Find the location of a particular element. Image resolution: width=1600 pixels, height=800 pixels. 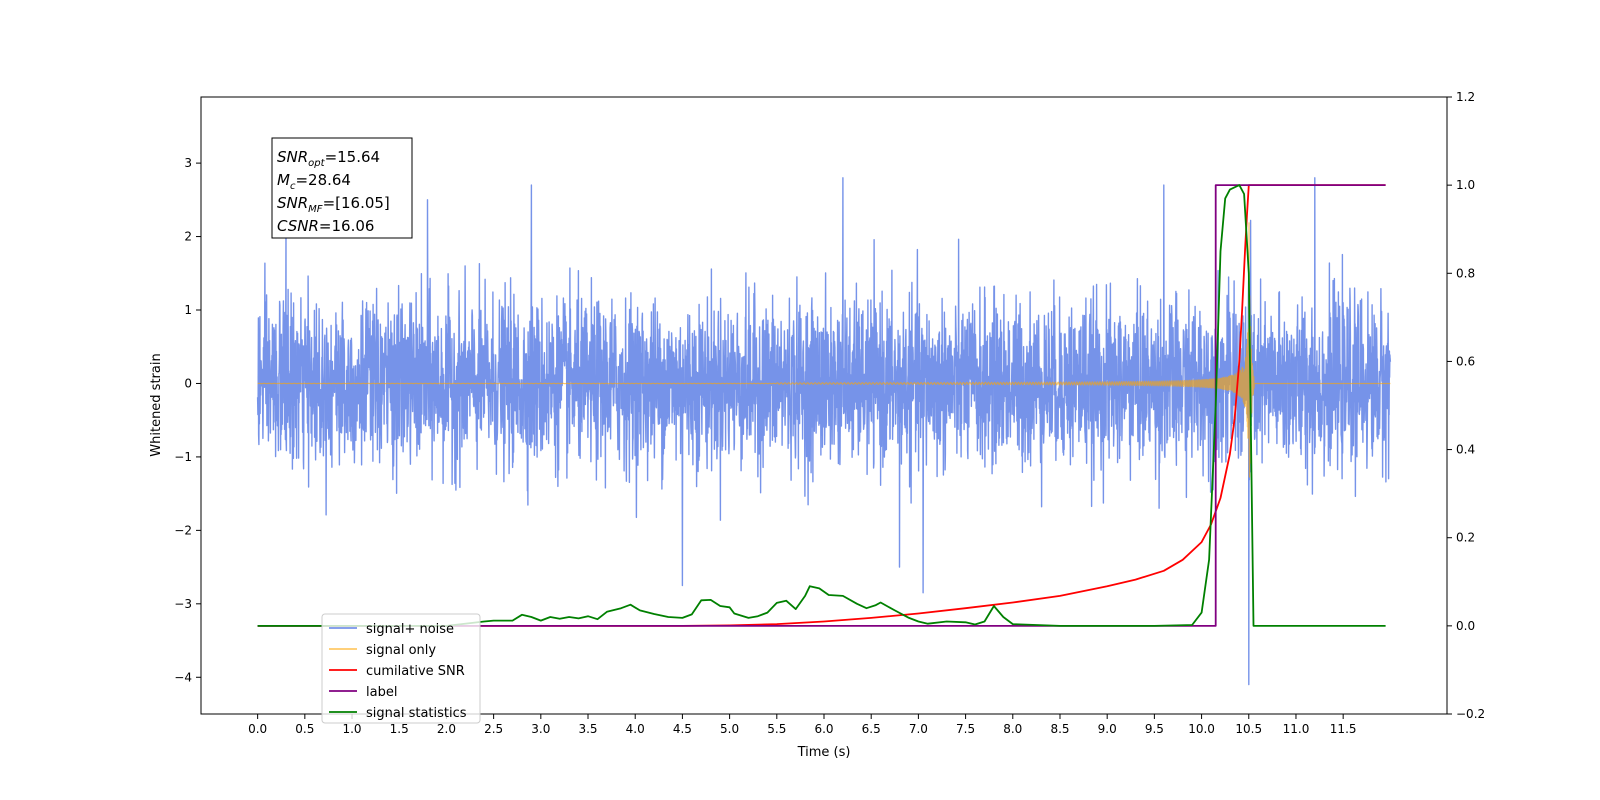

y-tick-label: 3 is located at coordinates (188, 163).